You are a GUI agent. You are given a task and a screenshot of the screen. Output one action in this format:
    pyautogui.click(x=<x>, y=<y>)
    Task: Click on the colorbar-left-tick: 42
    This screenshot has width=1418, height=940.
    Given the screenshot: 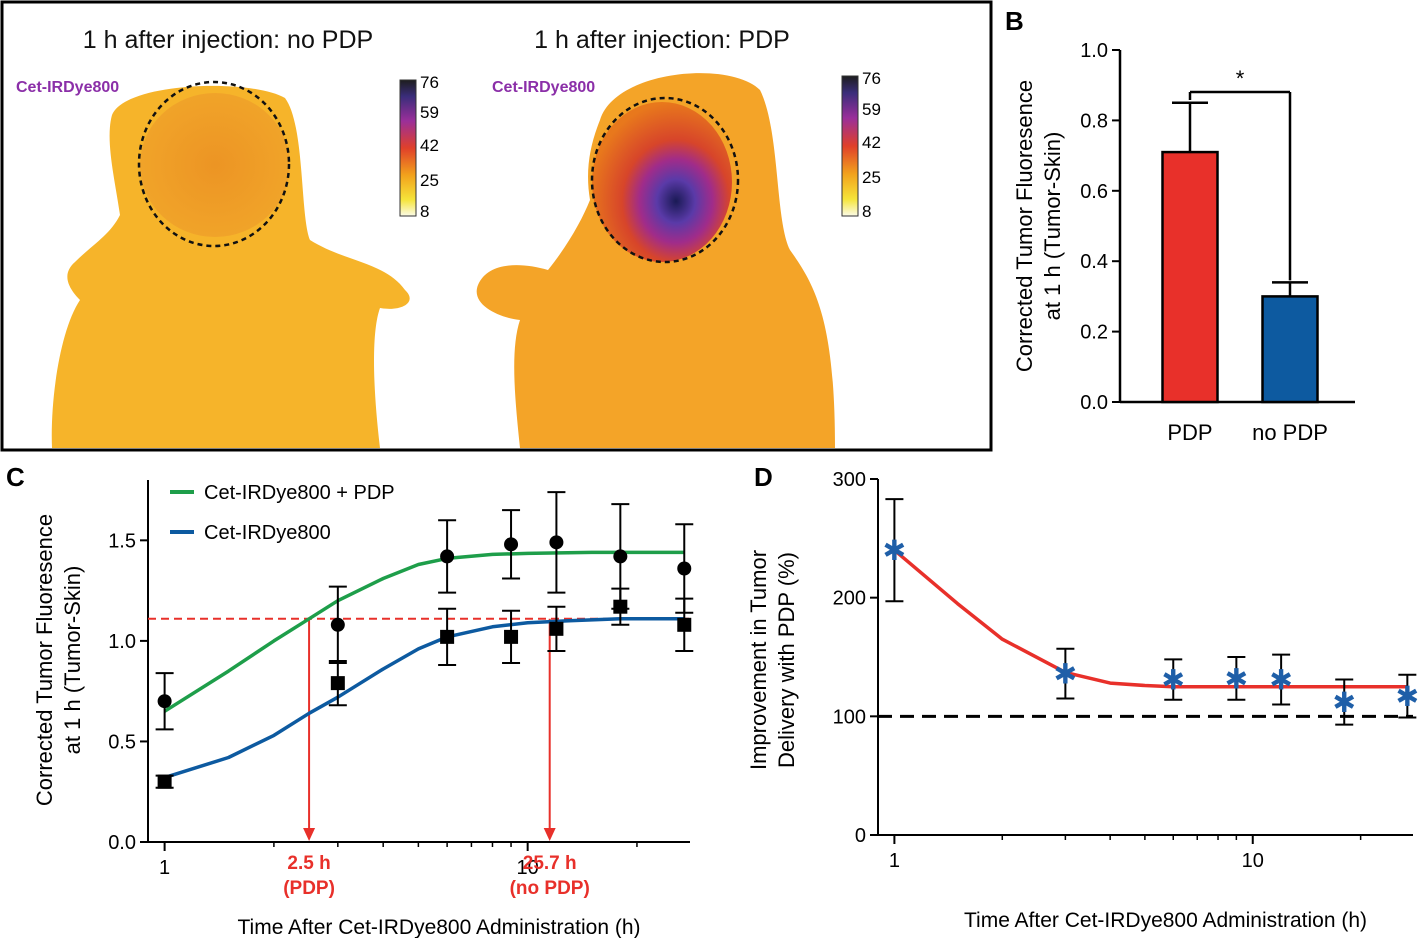 What is the action you would take?
    pyautogui.click(x=429, y=145)
    